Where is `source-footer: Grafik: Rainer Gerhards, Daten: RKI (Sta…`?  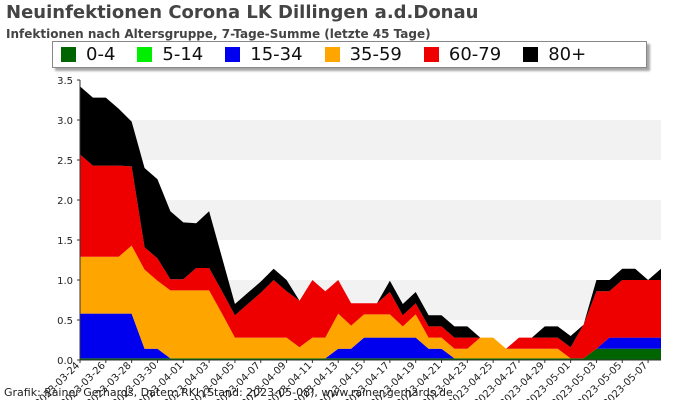 source-footer: Grafik: Rainer Gerhards, Daten: RKI (Sta… is located at coordinates (228, 392).